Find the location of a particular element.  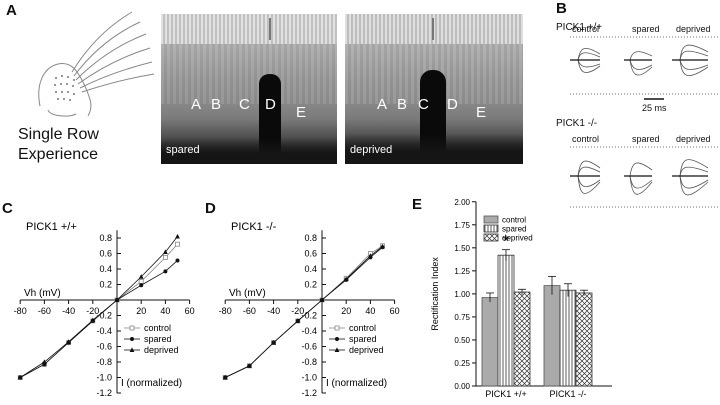

ko-x-tick-label: 60 is located at coordinates (395, 311).